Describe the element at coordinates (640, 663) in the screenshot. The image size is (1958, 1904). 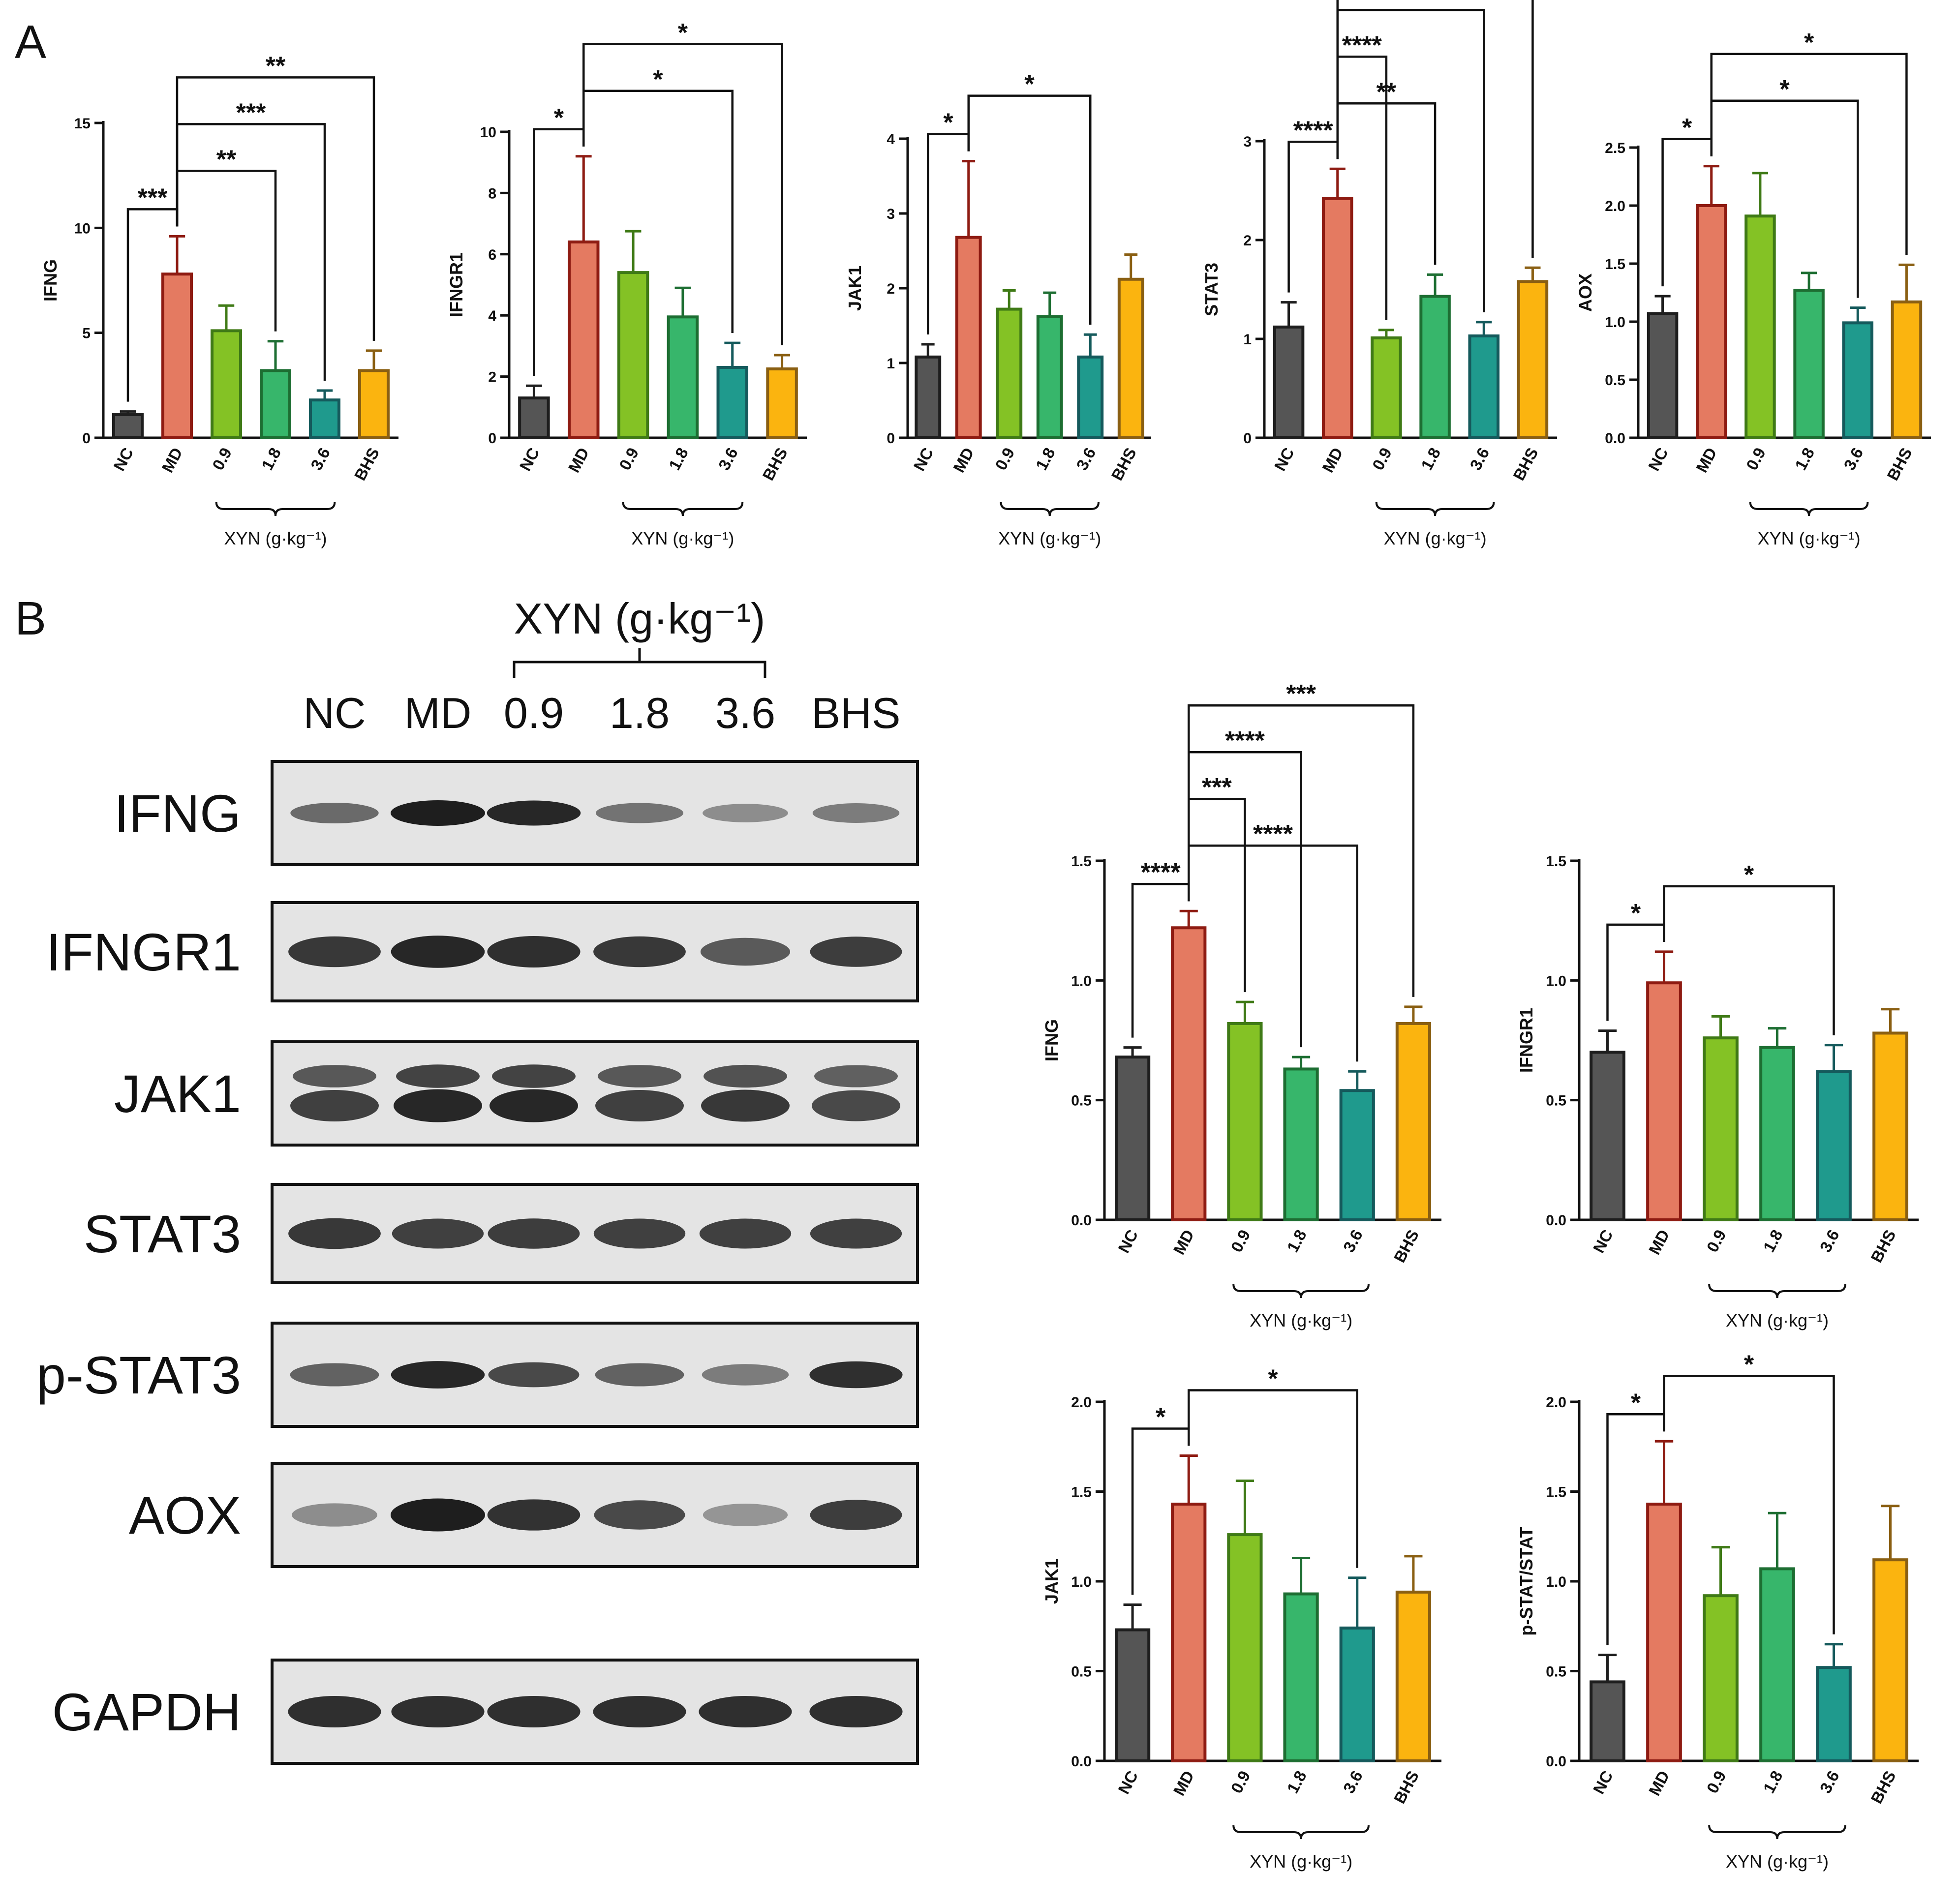
I see `blot-group-brace` at that location.